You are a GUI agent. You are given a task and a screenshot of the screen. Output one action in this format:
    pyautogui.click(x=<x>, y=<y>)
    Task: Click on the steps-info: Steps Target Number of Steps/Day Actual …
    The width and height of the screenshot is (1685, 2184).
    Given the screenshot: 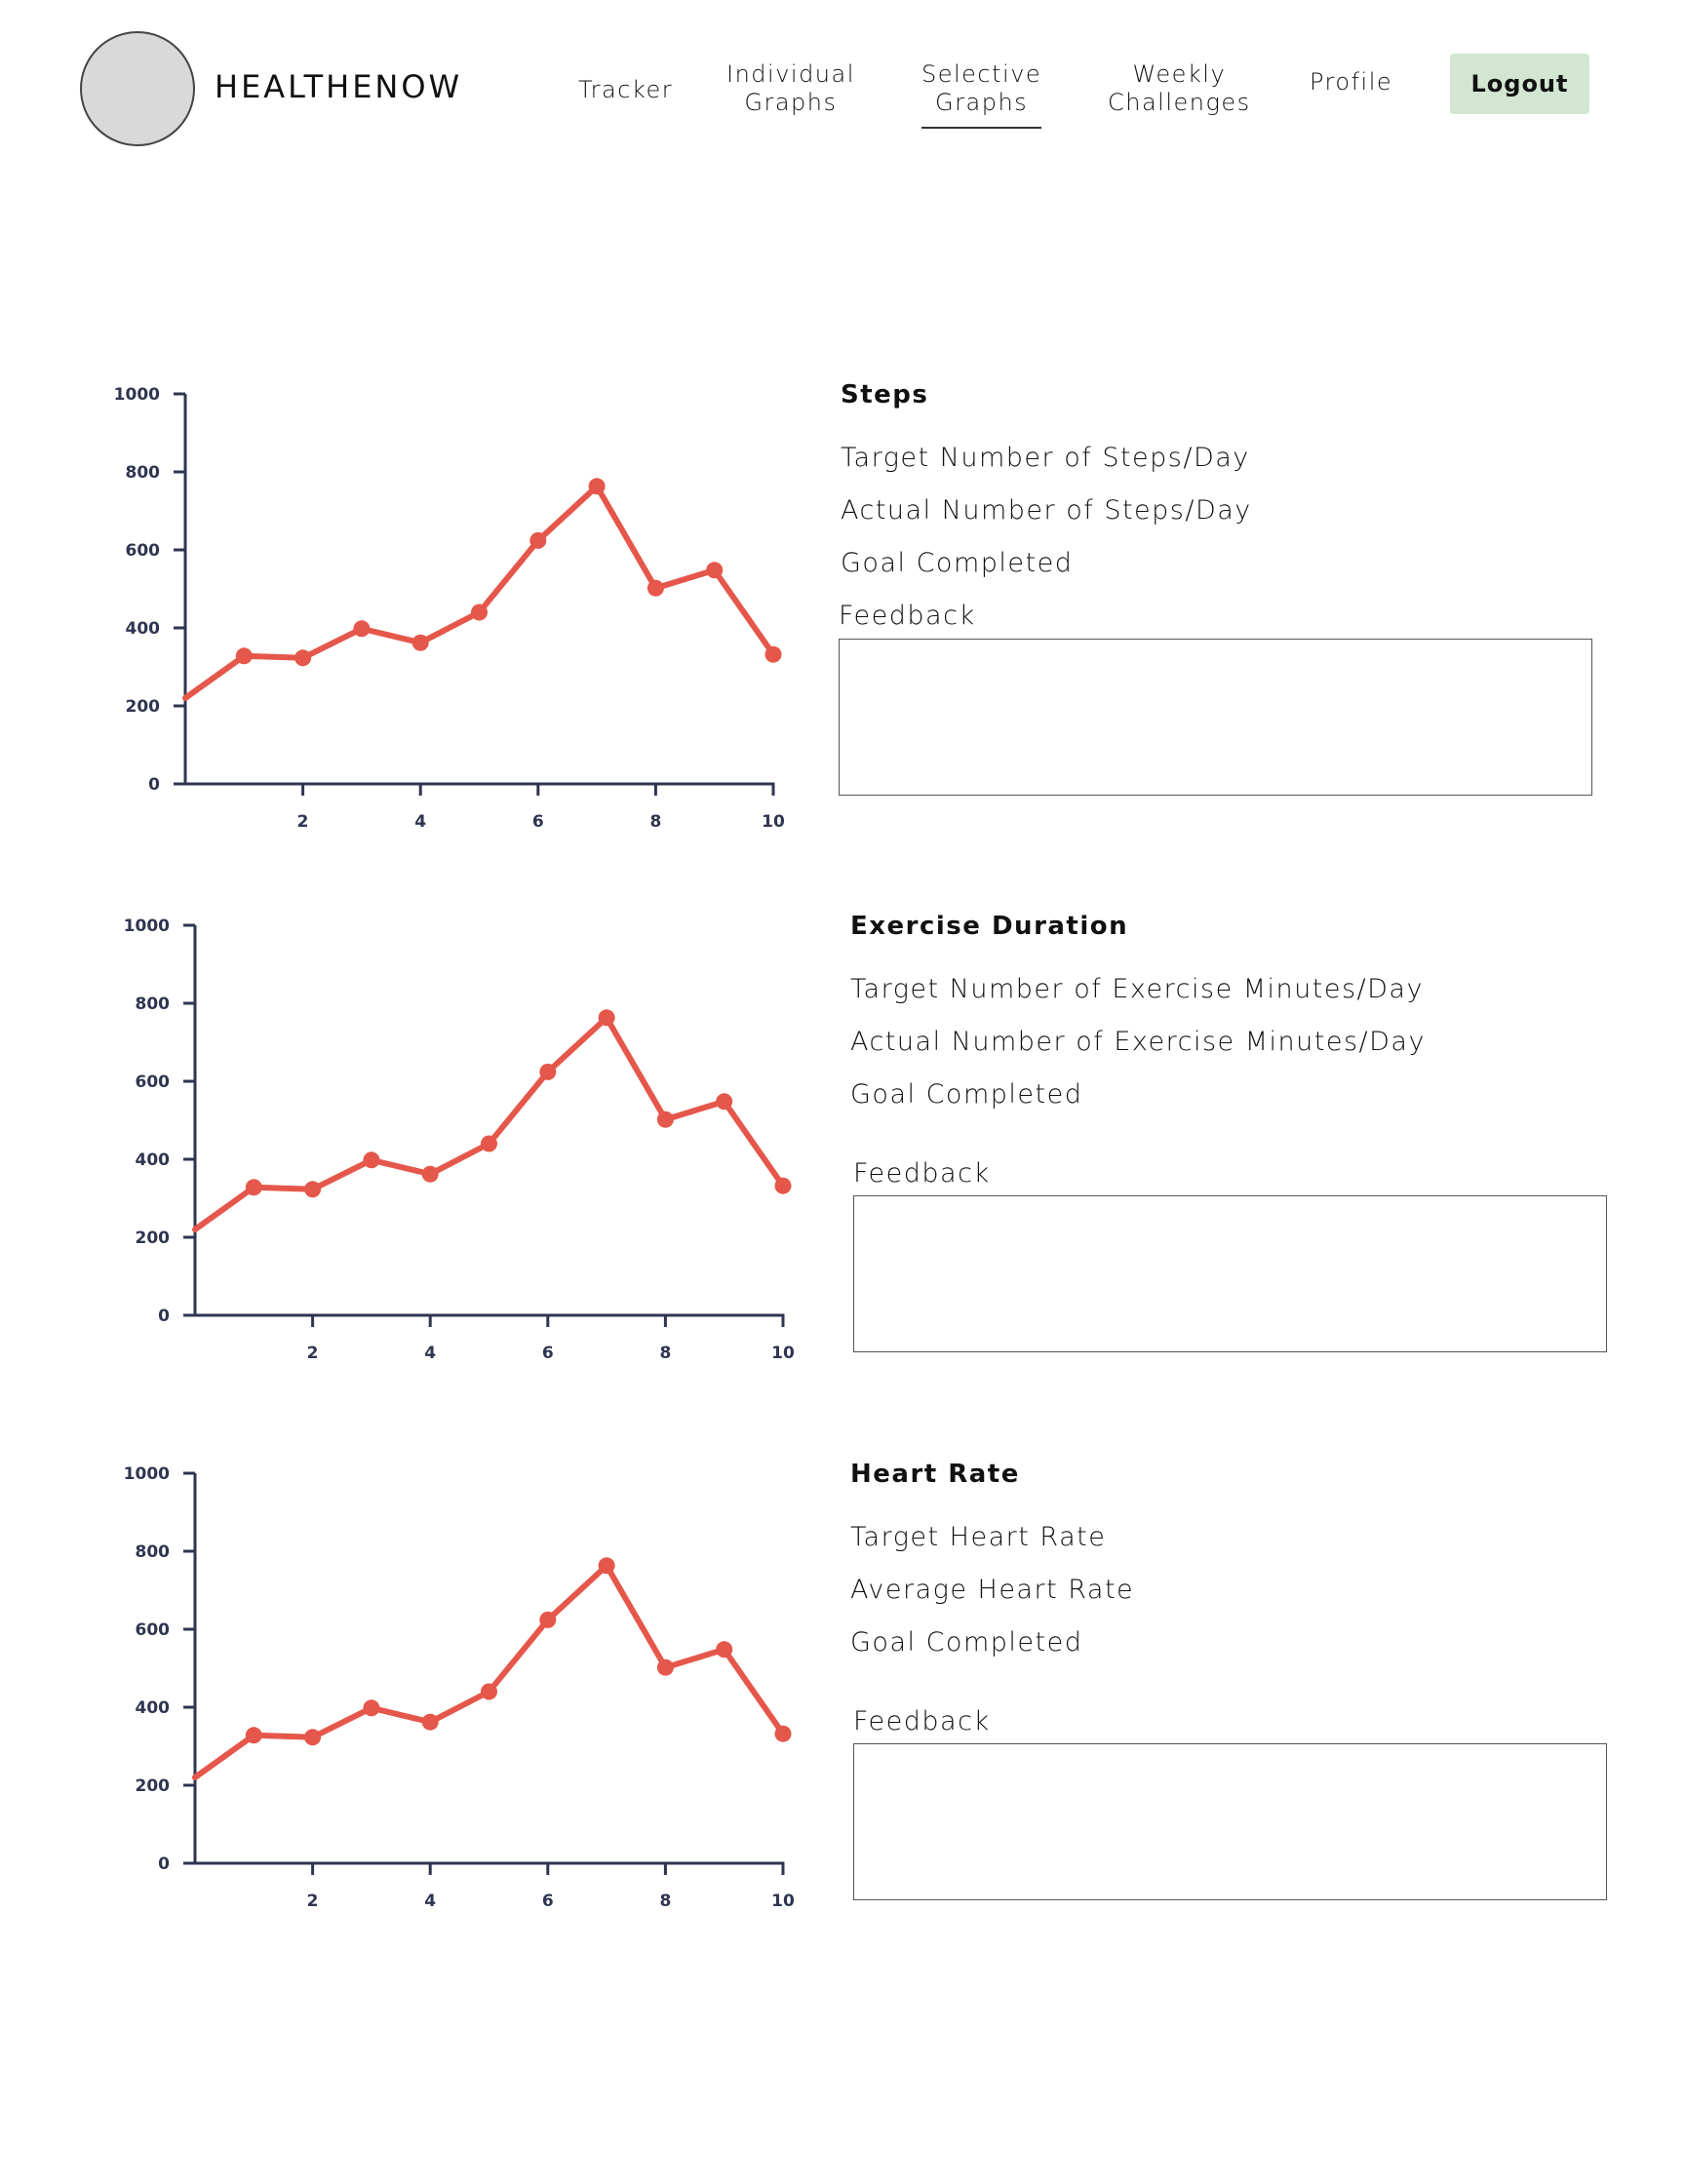 What is the action you would take?
    pyautogui.click(x=1220, y=594)
    